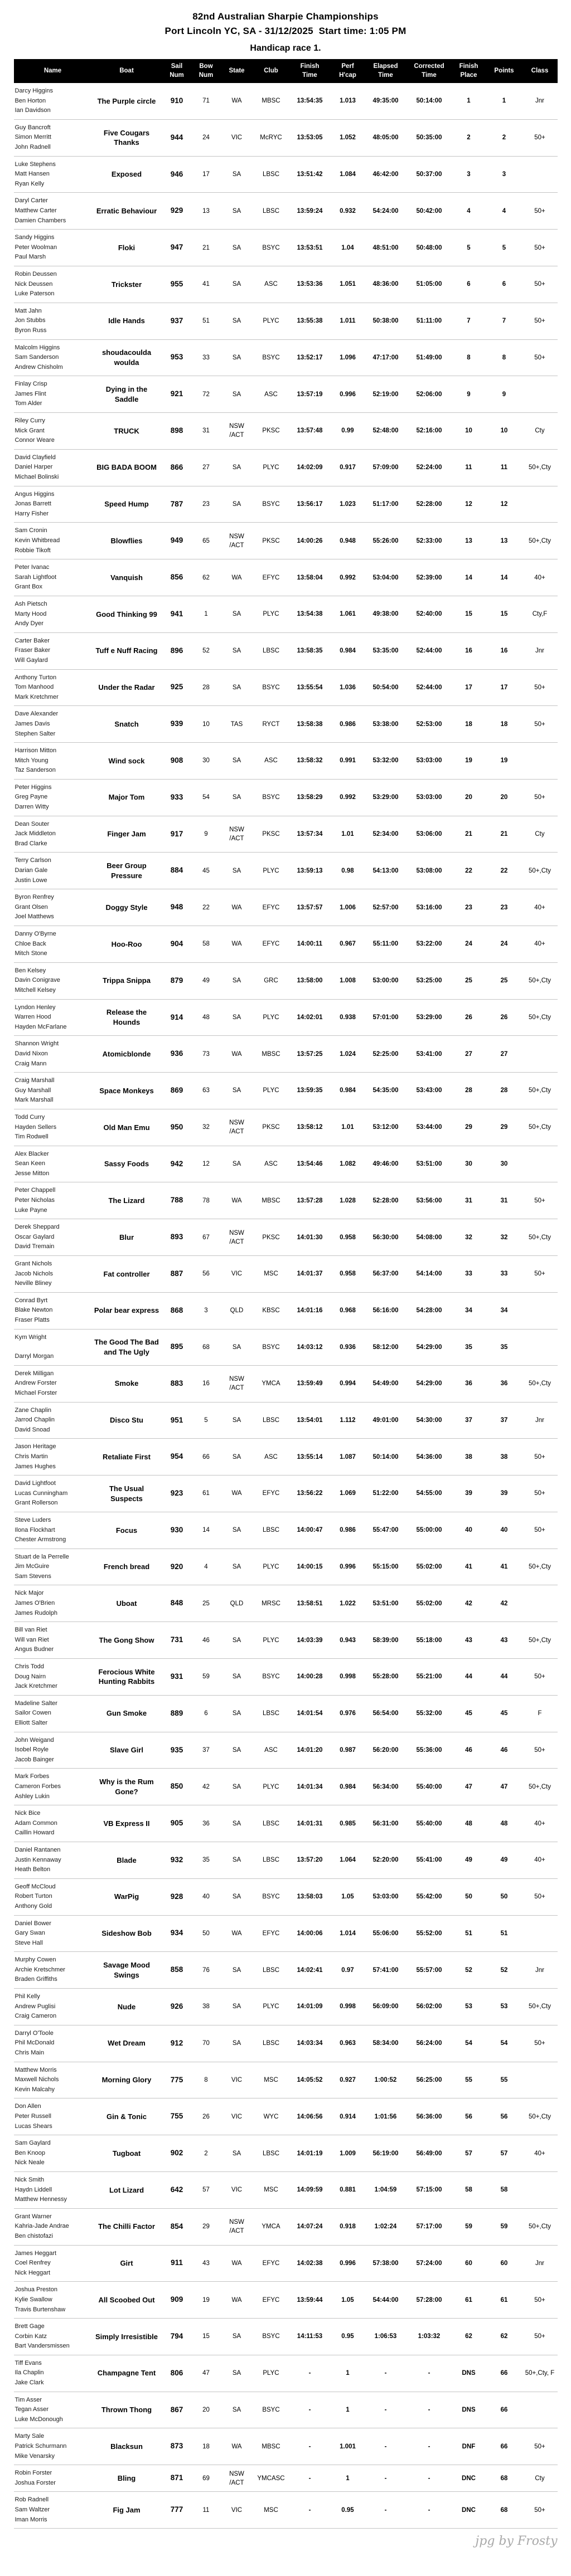 Image resolution: width=571 pixels, height=2576 pixels. What do you see at coordinates (176, 2337) in the screenshot?
I see `sail-num: 794` at bounding box center [176, 2337].